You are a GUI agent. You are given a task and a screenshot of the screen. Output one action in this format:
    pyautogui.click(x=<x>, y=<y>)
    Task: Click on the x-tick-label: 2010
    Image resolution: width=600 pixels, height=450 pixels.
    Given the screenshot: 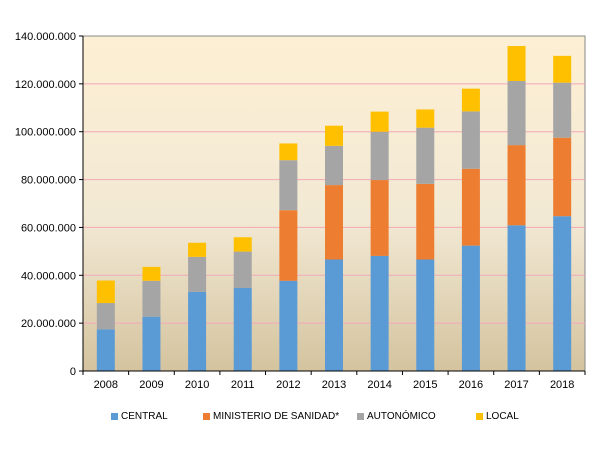 What is the action you would take?
    pyautogui.click(x=197, y=385)
    